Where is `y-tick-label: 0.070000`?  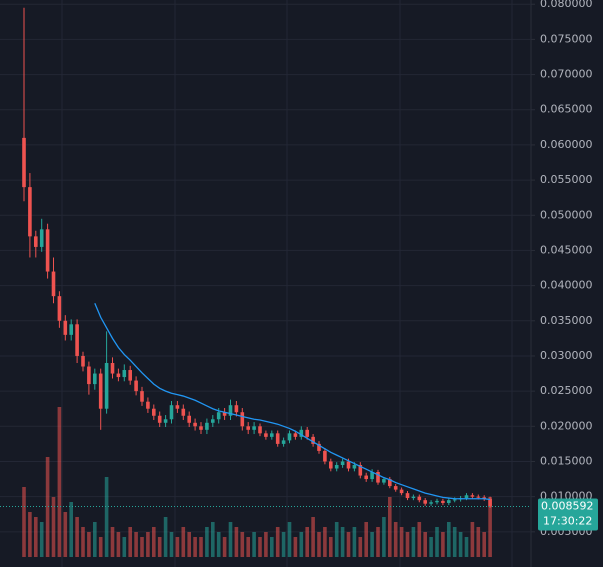
y-tick-label: 0.070000 is located at coordinates (566, 74).